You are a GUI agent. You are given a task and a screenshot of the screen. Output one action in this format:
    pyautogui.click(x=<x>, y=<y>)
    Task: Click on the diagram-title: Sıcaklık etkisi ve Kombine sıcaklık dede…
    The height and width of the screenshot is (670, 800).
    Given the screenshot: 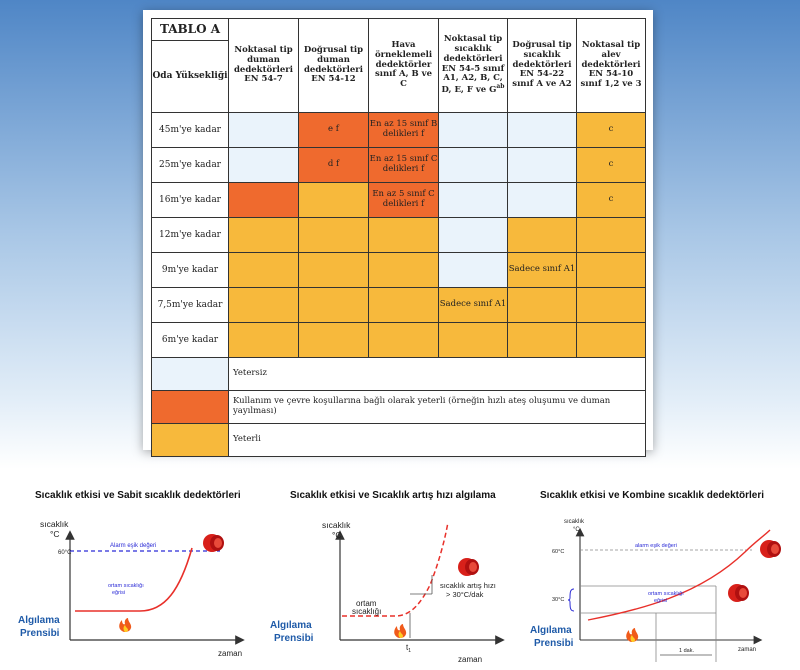 What is the action you would take?
    pyautogui.click(x=652, y=495)
    